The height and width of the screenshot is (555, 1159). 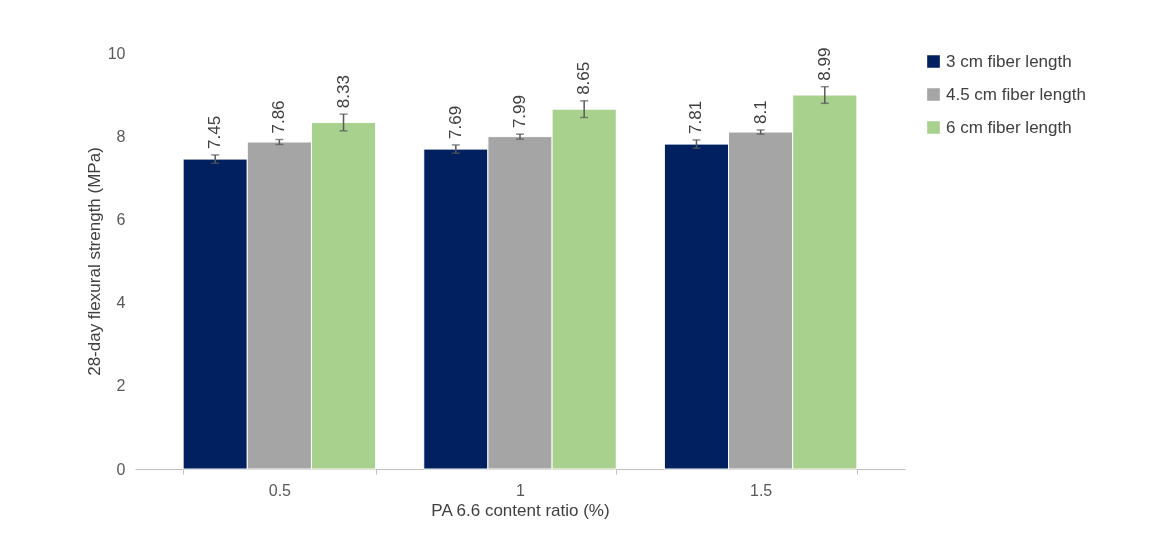 What do you see at coordinates (121, 219) in the screenshot?
I see `y-tick-label: 6` at bounding box center [121, 219].